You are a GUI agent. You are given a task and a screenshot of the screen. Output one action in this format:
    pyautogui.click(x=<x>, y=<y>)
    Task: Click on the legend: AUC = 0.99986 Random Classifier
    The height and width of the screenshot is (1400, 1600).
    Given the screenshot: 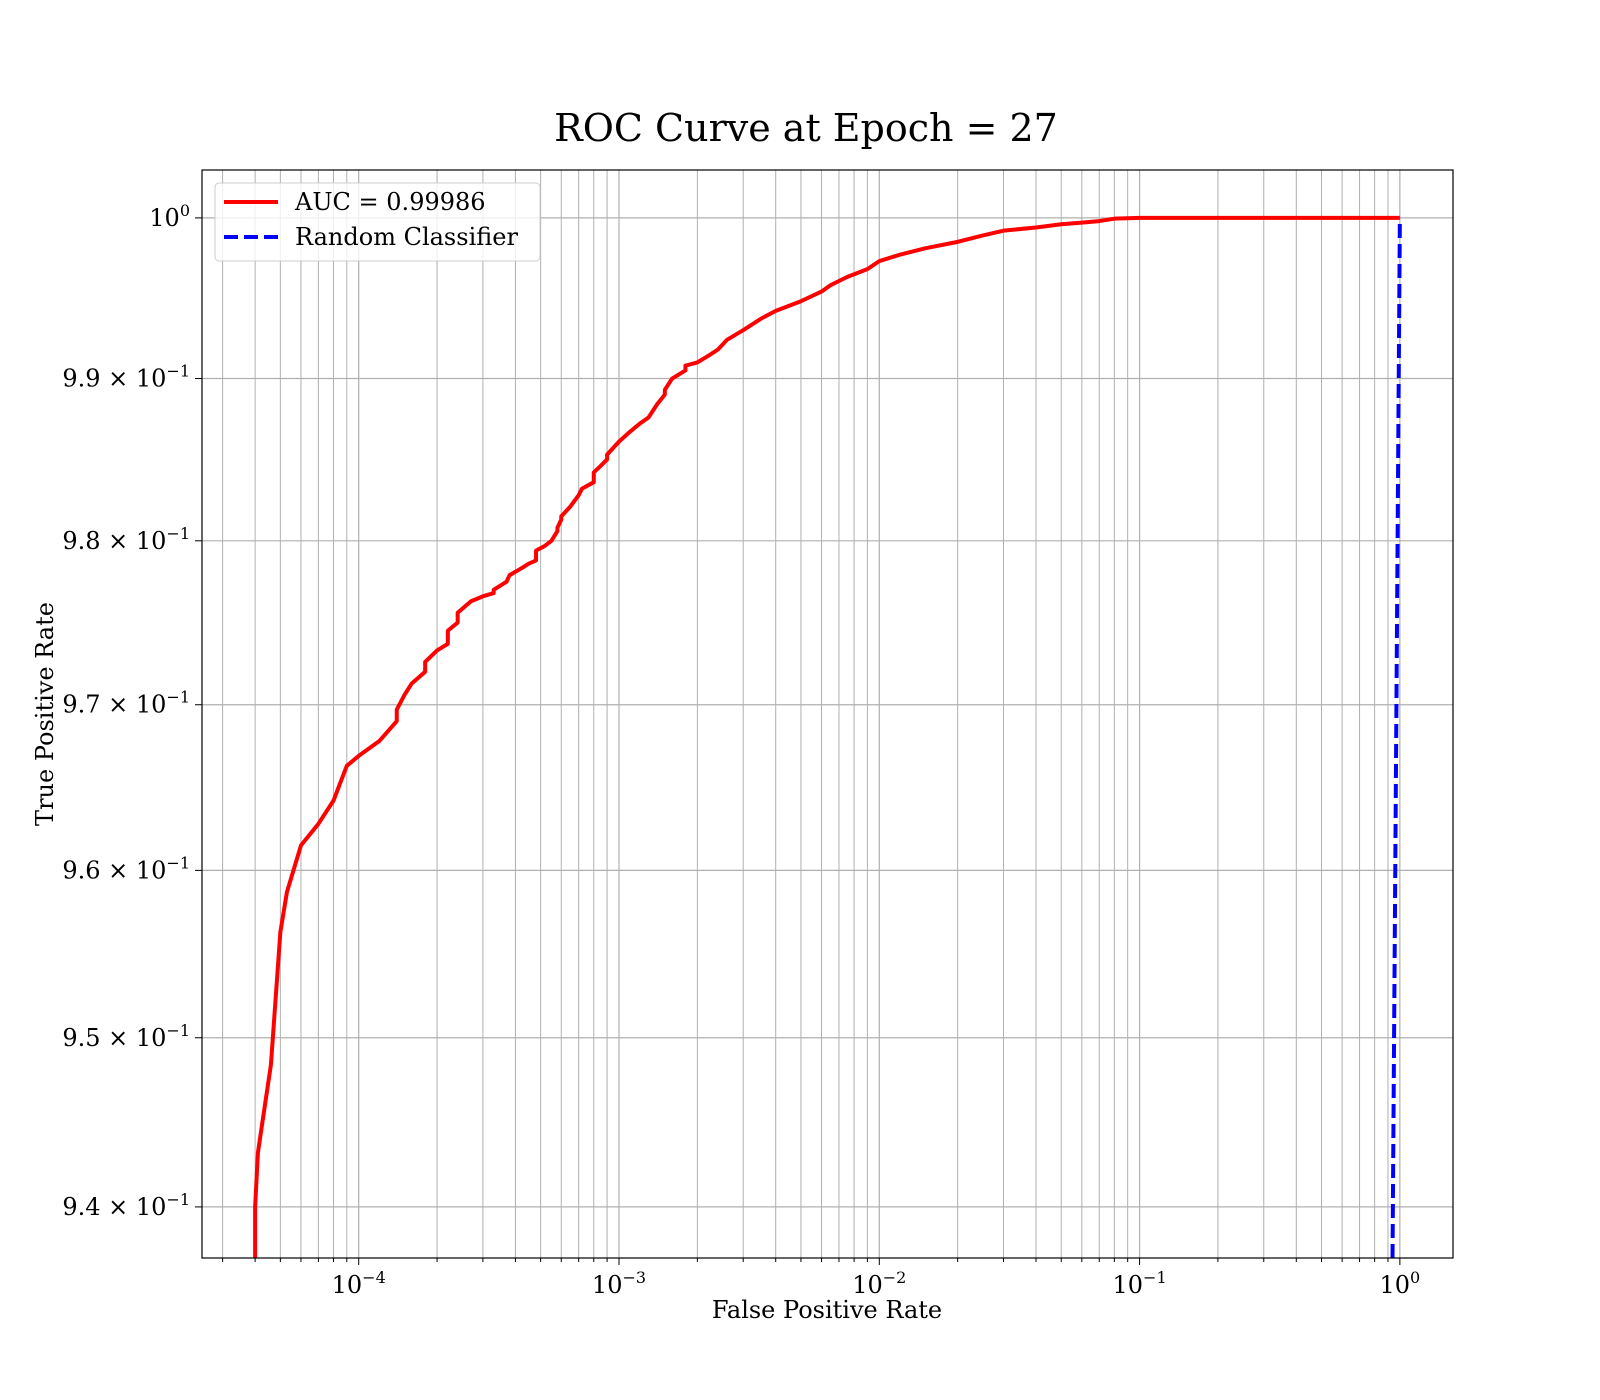 What is the action you would take?
    pyautogui.click(x=377, y=222)
    